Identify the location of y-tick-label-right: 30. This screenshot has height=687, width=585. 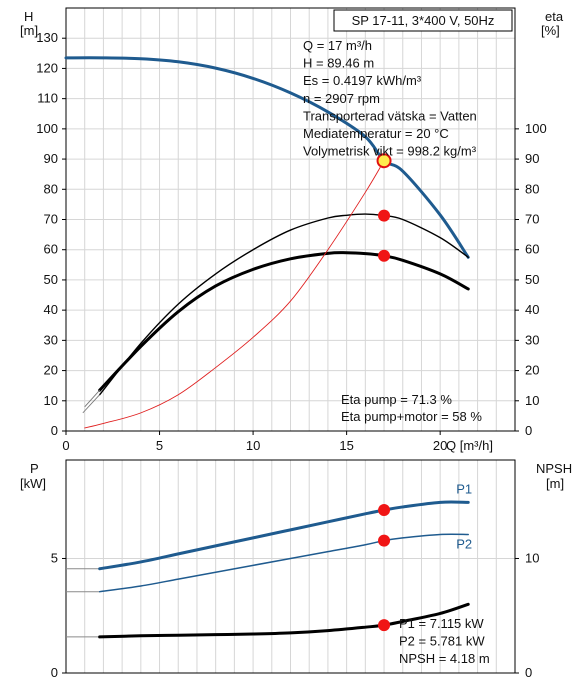
(532, 339).